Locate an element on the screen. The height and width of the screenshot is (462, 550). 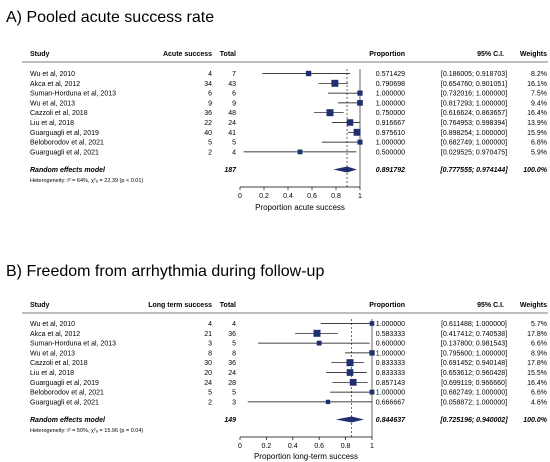
panel-a-header-events: Acute success is located at coordinates (187, 54).